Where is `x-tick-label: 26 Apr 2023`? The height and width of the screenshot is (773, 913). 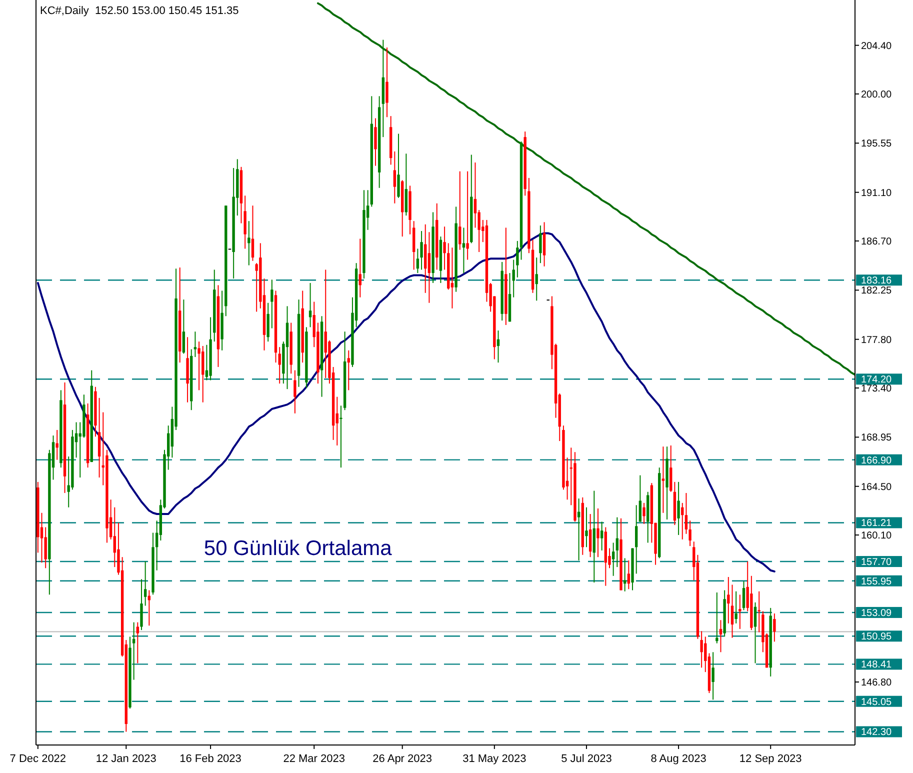 x-tick-label: 26 Apr 2023 is located at coordinates (402, 759).